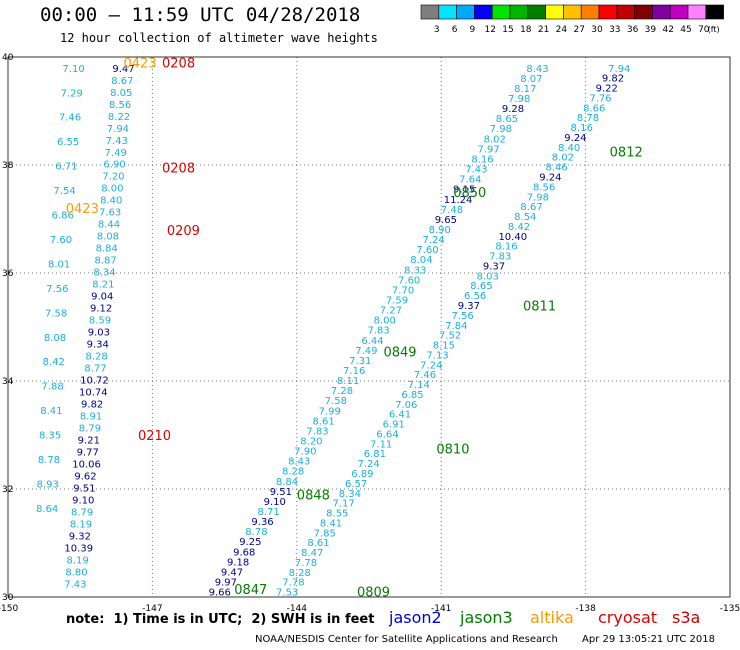 Image resolution: width=740 pixels, height=650 pixels. What do you see at coordinates (91, 417) in the screenshot?
I see `wave-height-value: 8.91` at bounding box center [91, 417].